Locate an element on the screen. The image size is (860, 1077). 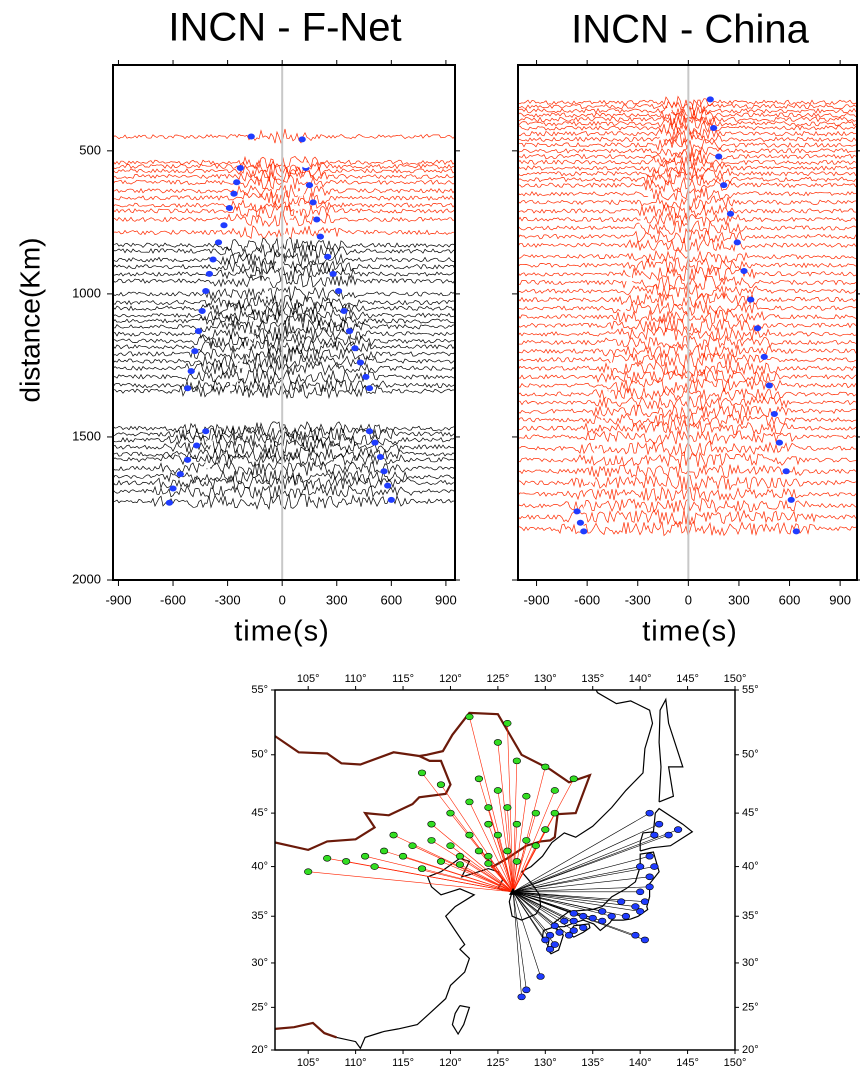
x-tick-label: 110° is located at coordinates (356, 679).